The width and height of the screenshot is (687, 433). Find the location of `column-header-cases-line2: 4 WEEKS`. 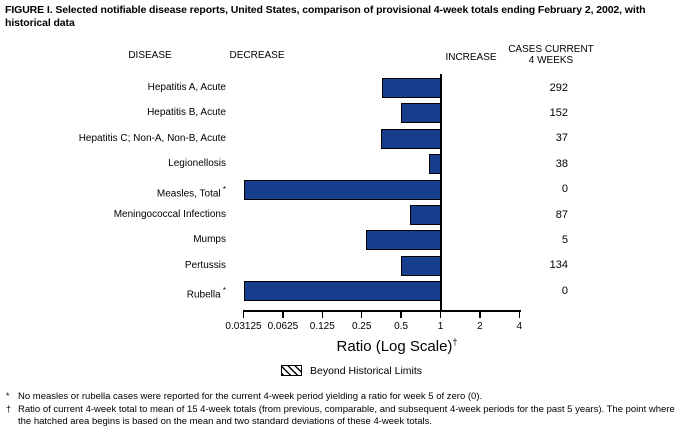

column-header-cases-line2: 4 WEEKS is located at coordinates (551, 60).